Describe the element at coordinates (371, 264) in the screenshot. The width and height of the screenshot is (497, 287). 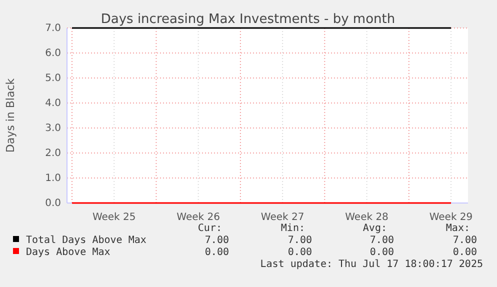
I see `text: Last update: Thu Jul 17 18:00:17 2025` at that location.